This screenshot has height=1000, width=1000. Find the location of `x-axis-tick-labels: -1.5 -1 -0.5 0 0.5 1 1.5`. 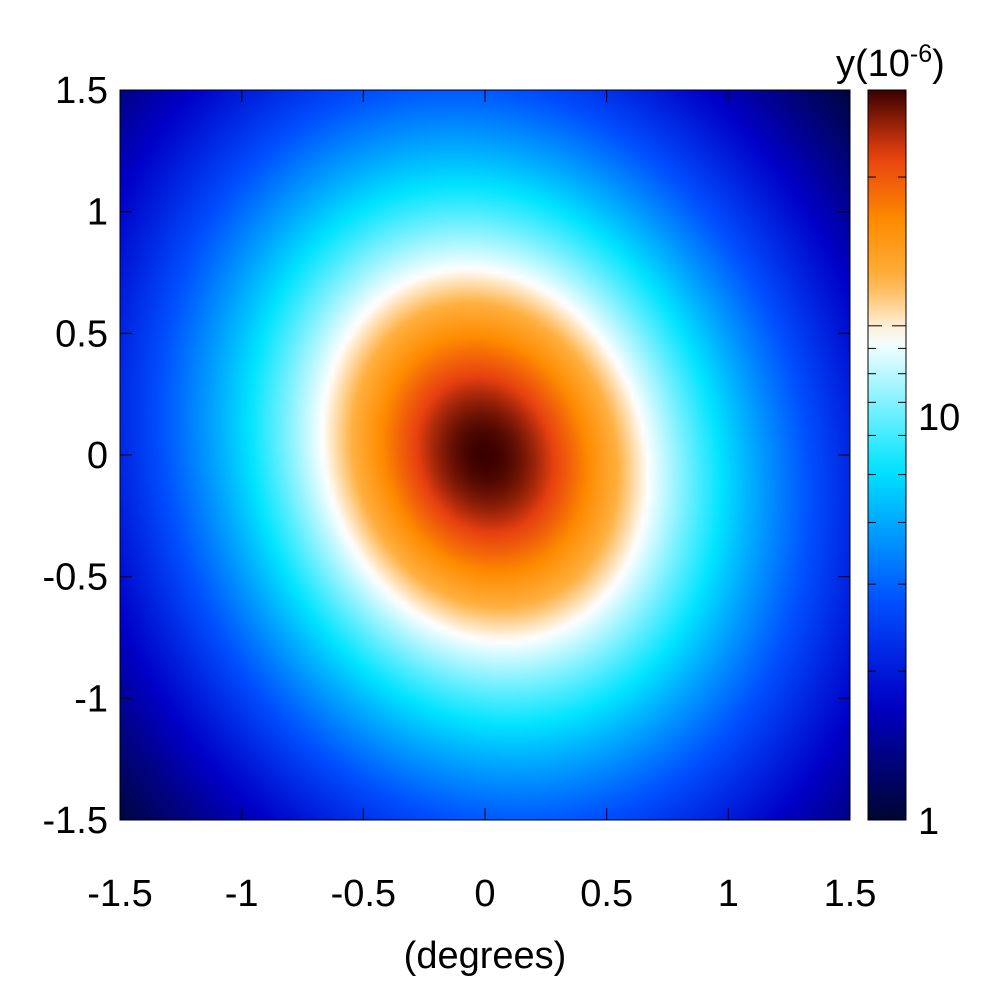

x-axis-tick-labels: -1.5 -1 -0.5 0 0.5 1 1.5 is located at coordinates (481, 894).